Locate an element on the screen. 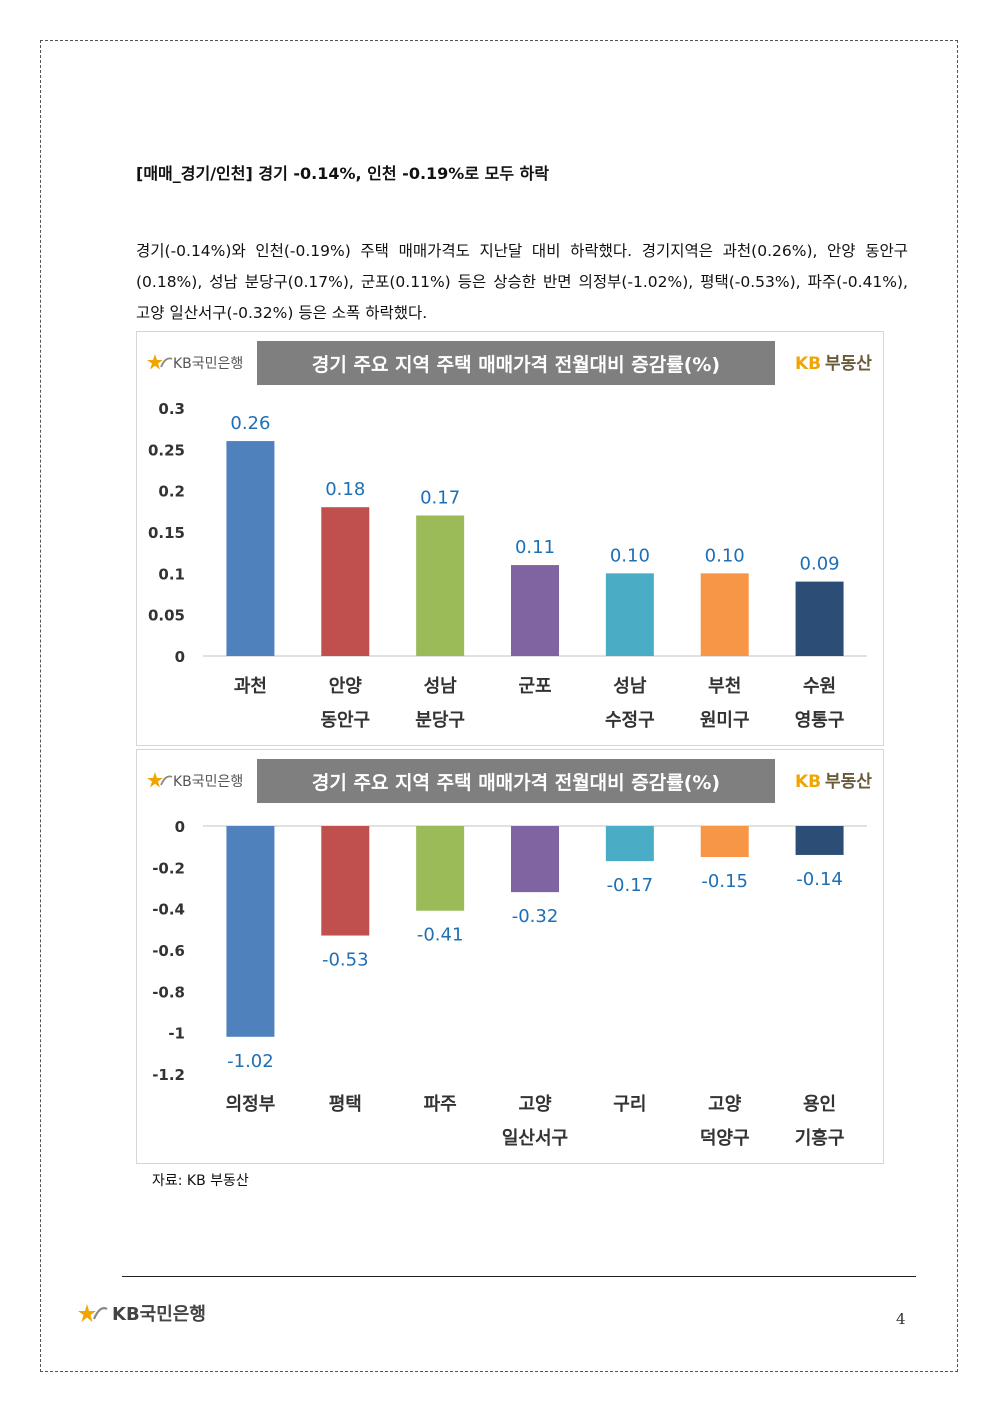  data-label: 0.17 is located at coordinates (440, 497).